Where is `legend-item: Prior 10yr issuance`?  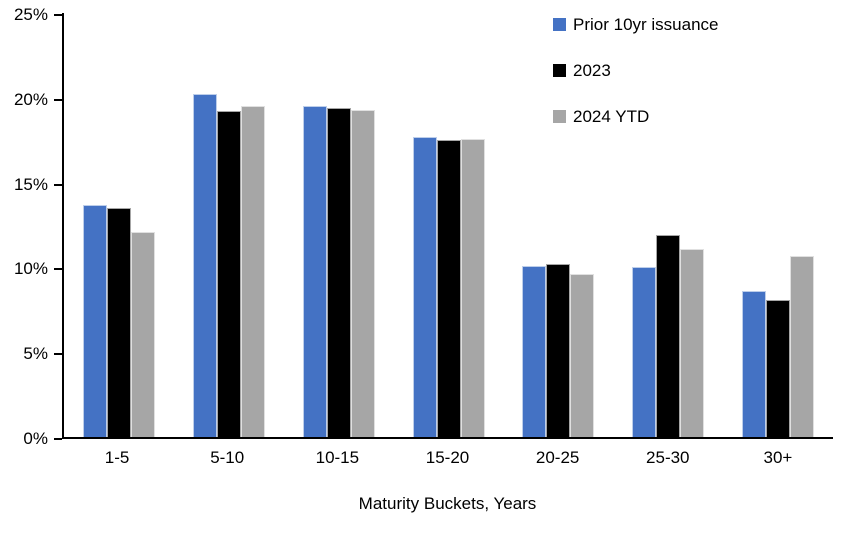 legend-item: Prior 10yr issuance is located at coordinates (636, 24).